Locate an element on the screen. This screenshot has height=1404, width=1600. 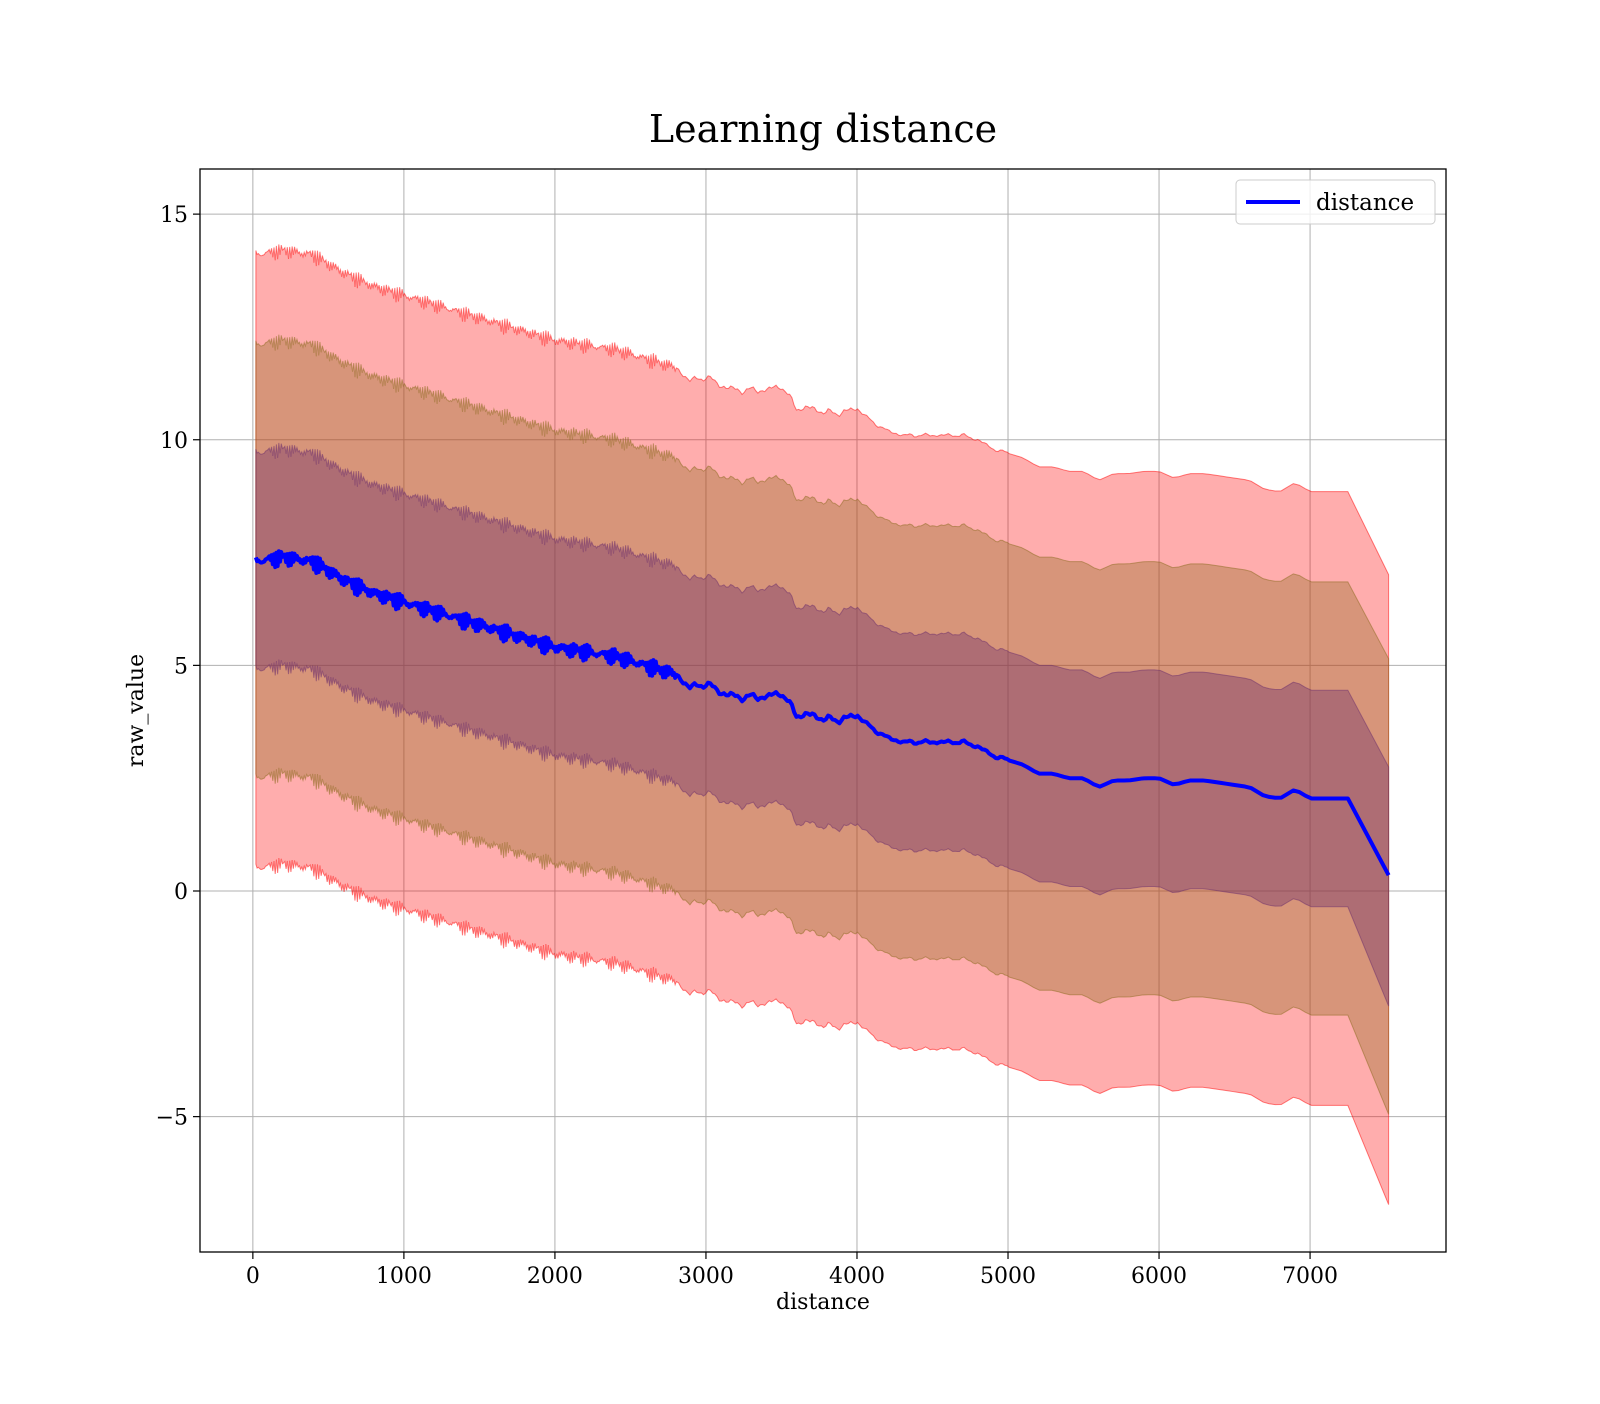
x-tick-label: 5000 is located at coordinates (1008, 1276).